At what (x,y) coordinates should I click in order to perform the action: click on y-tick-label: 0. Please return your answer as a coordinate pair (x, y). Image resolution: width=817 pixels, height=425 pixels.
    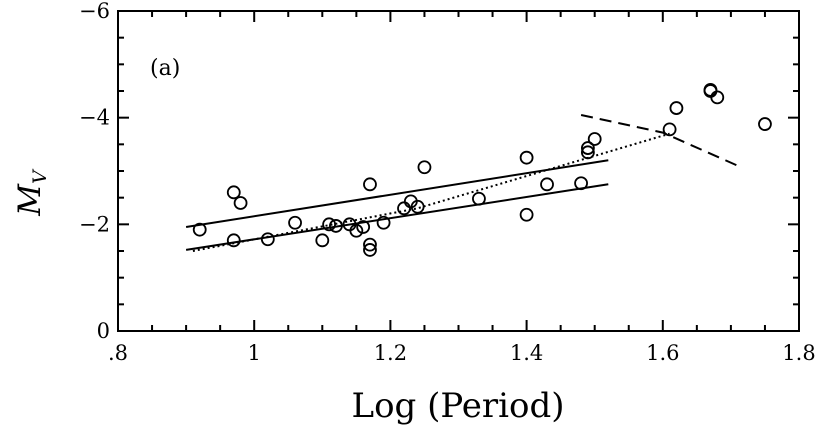
    Looking at the image, I should click on (103, 331).